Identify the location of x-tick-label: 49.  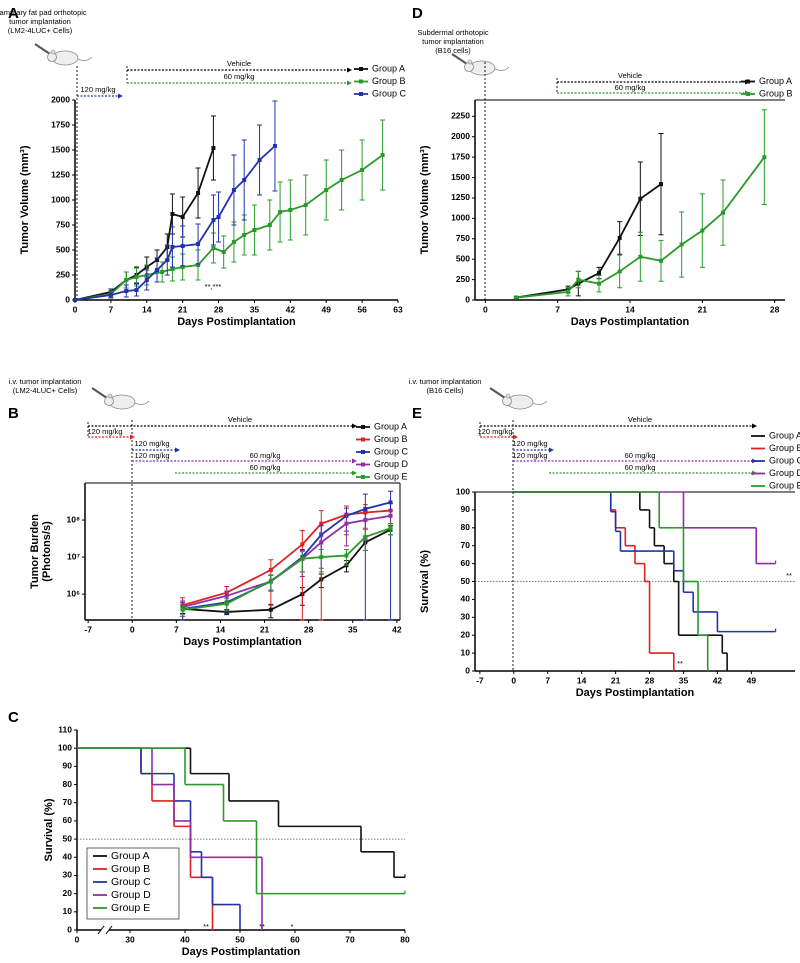
(752, 680).